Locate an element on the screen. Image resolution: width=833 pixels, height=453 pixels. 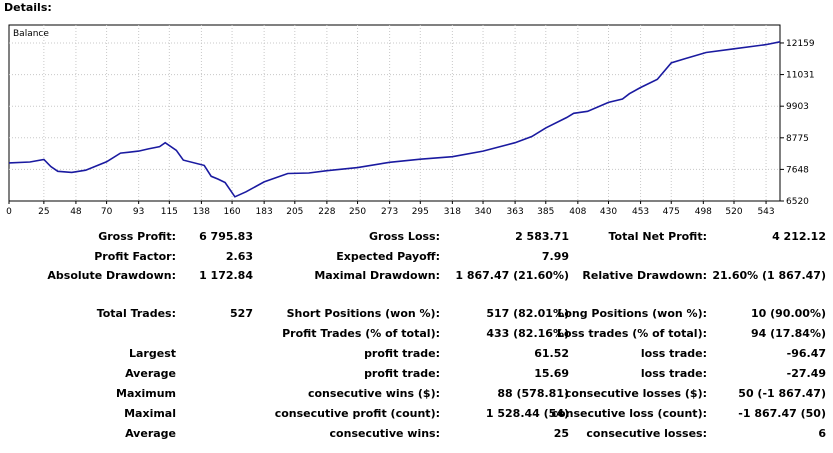
profit-trades-label: Profit Trades (% of total): is located at coordinates (361, 333).